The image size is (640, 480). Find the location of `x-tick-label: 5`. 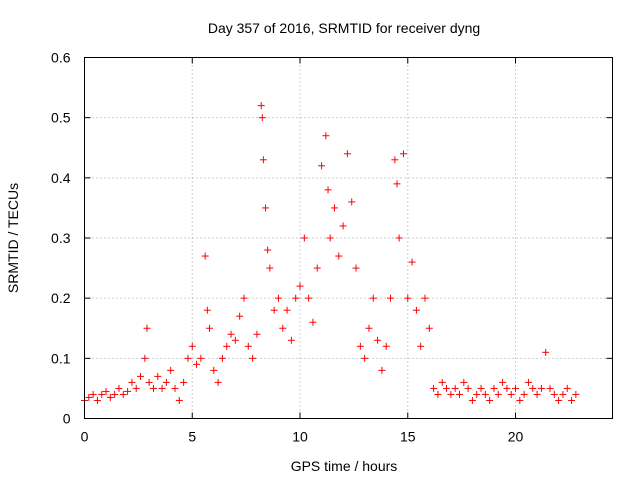

x-tick-label: 5 is located at coordinates (192, 437).